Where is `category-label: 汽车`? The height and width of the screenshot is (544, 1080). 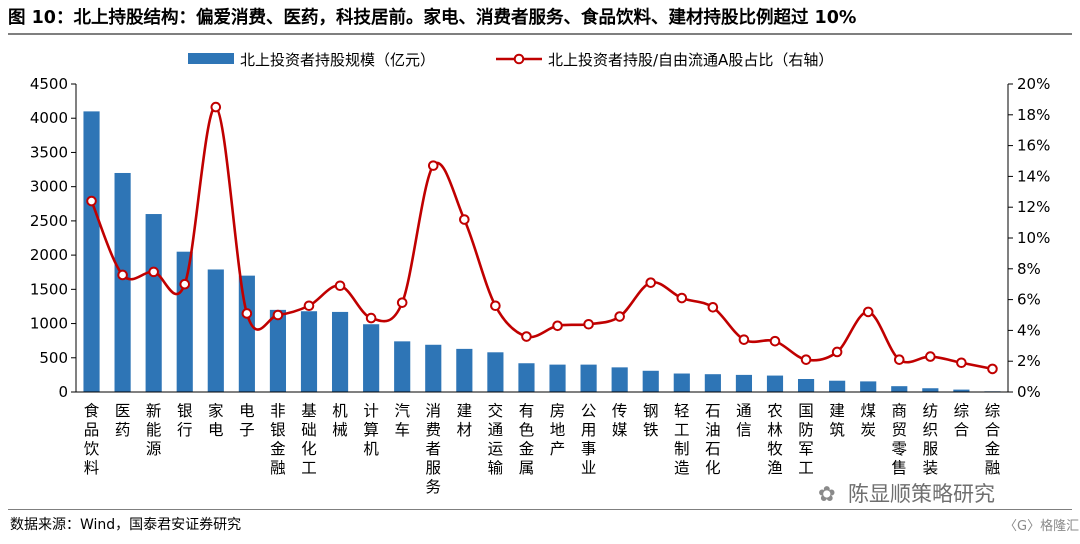
category-label: 汽车 is located at coordinates (402, 420).